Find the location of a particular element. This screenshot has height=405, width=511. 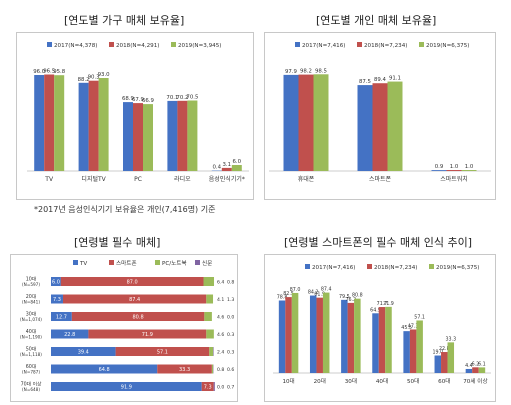

data-label: 39.4 is located at coordinates (83, 352).